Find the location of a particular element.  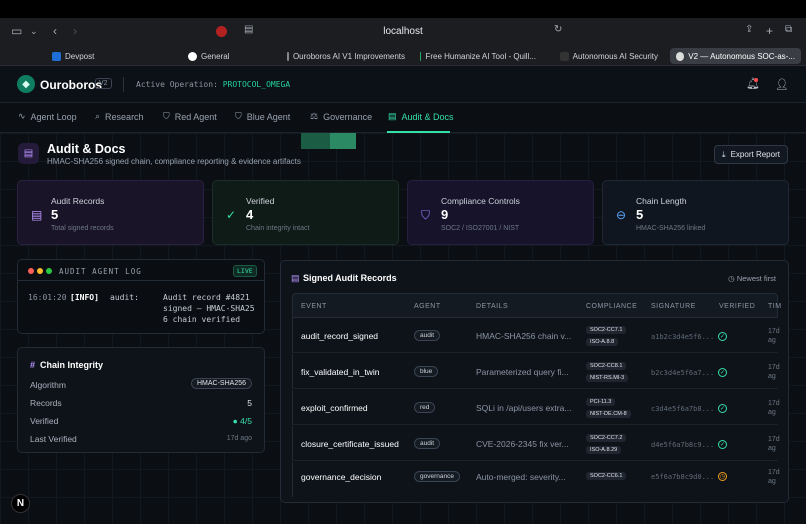

browser-toolbar: ▭ ⌄ ‹ › ▤ localhost ↻ ⇪ + ⧉ is located at coordinates (403, 32).